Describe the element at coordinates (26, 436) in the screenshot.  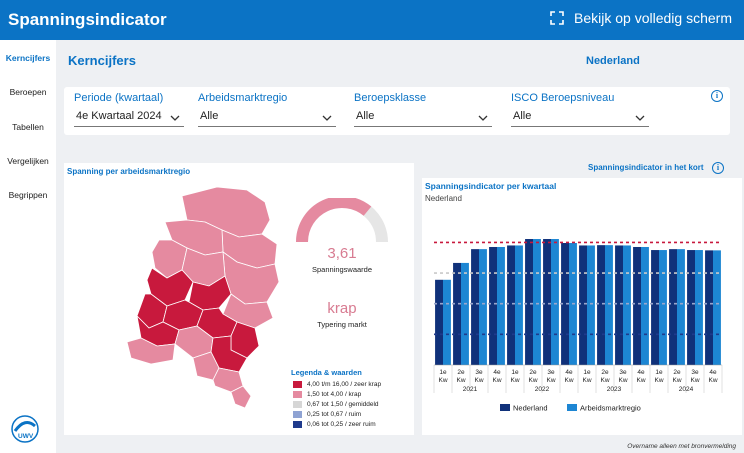
I see `uwv-logo-text: UWV` at that location.